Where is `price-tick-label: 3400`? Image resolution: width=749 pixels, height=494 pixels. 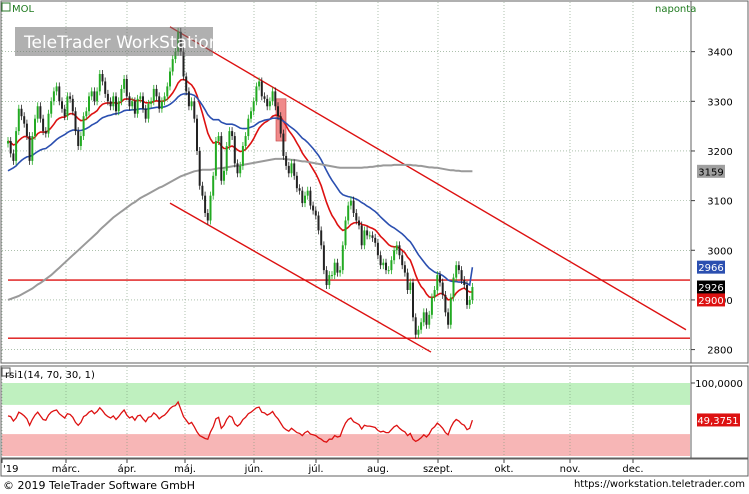
price-tick-label: 3400 is located at coordinates (719, 53).